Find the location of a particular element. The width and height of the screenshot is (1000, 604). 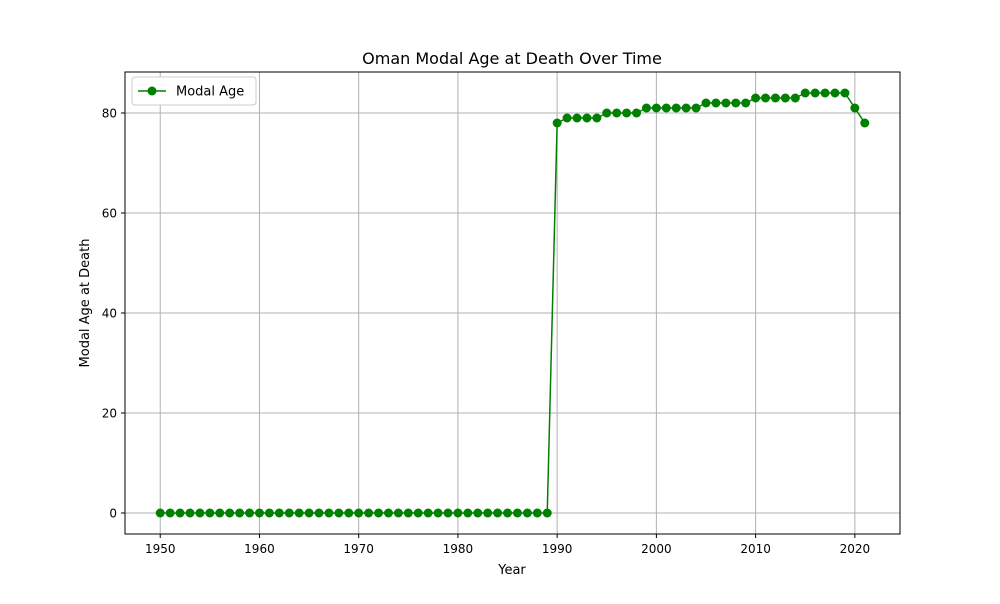

y-axis-ticks: 0 20 40 60 80 is located at coordinates (113, 314).